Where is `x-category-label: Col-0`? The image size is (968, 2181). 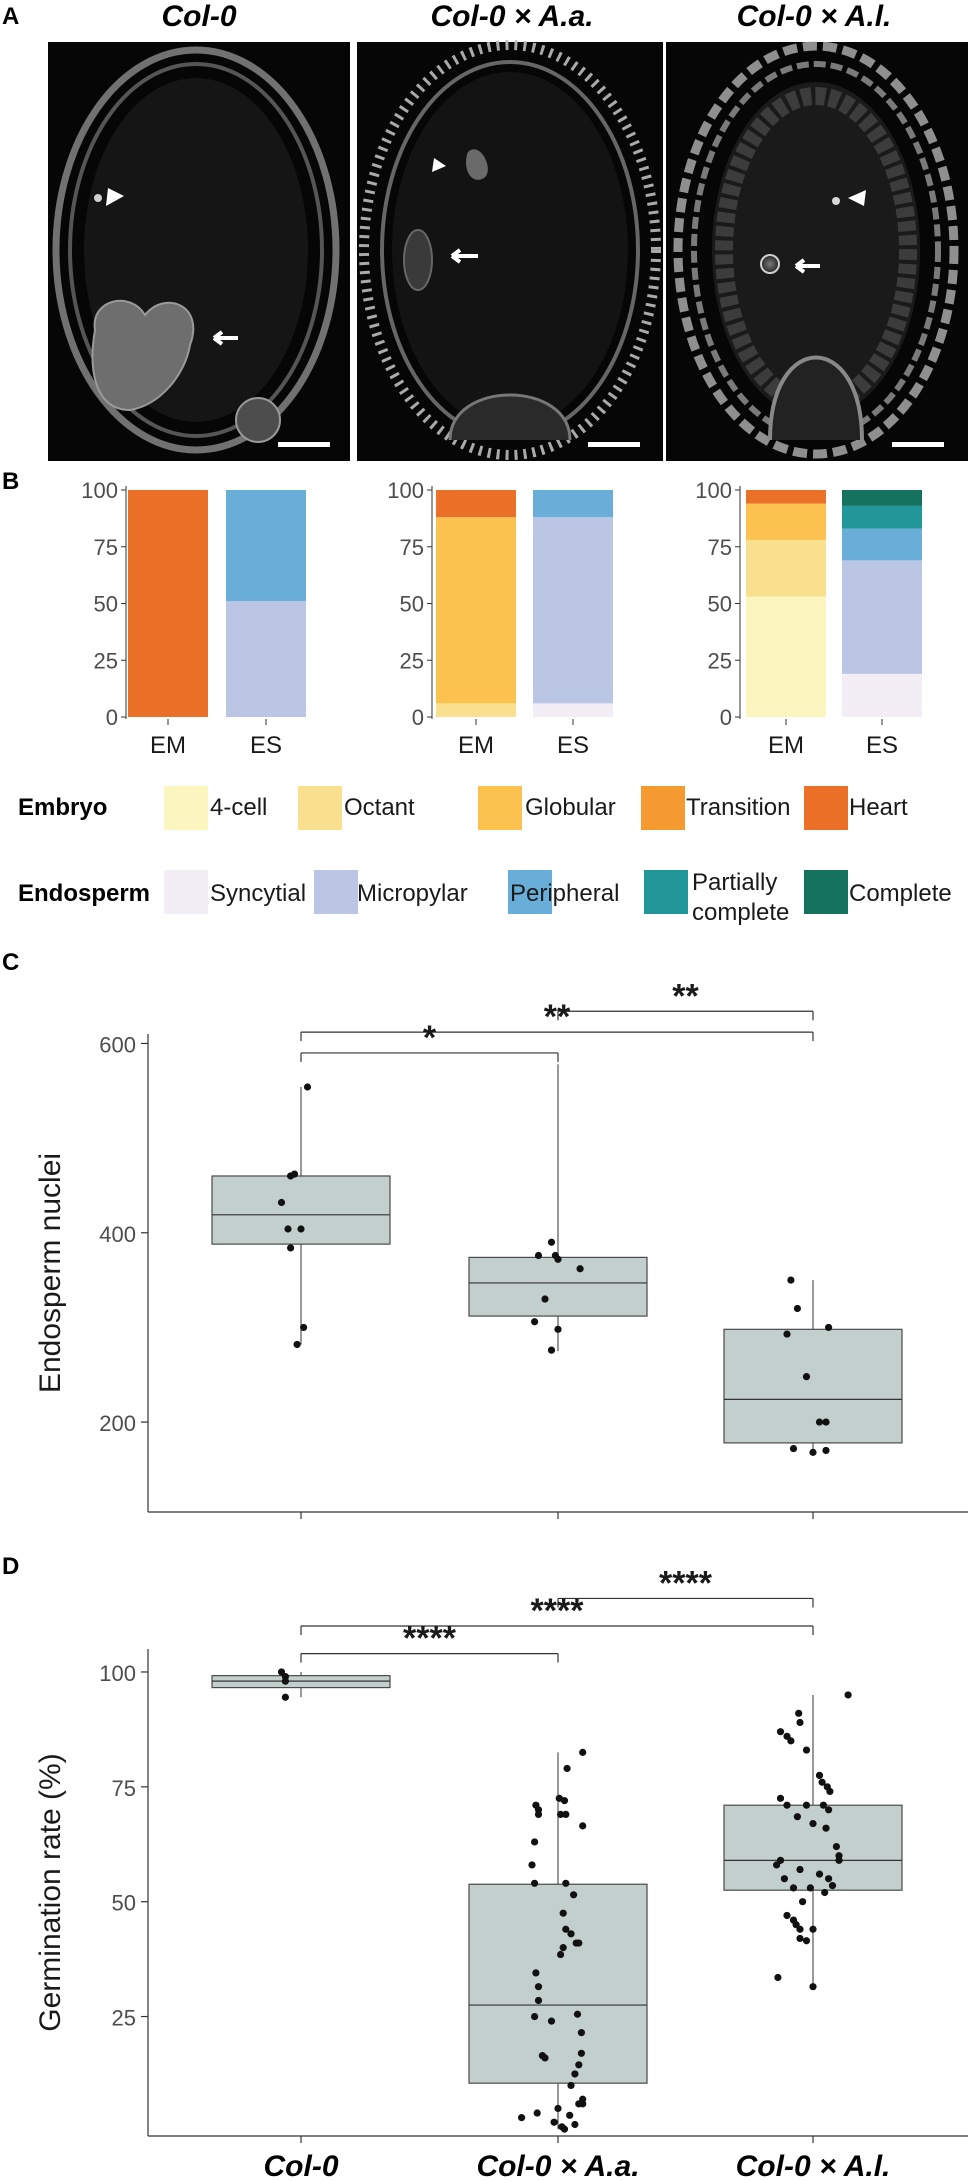 x-category-label: Col-0 is located at coordinates (301, 2165).